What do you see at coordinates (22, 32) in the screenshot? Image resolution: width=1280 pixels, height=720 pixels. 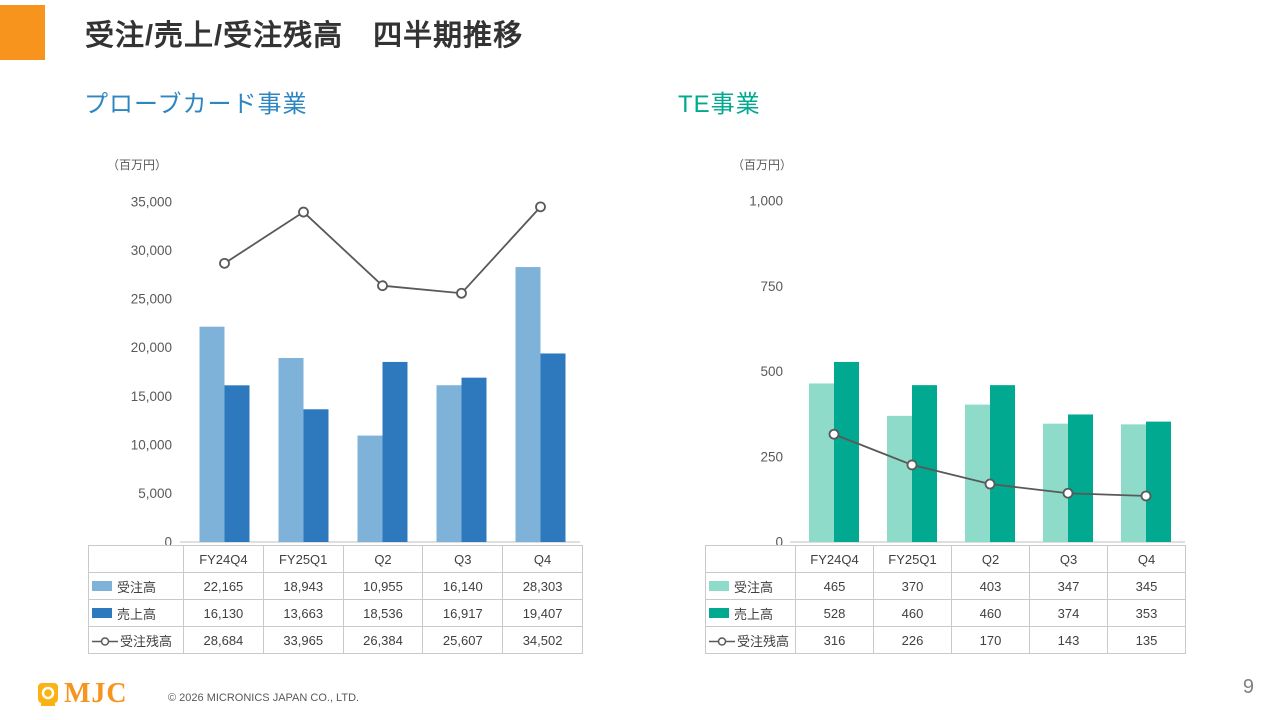 I see `accent-square` at bounding box center [22, 32].